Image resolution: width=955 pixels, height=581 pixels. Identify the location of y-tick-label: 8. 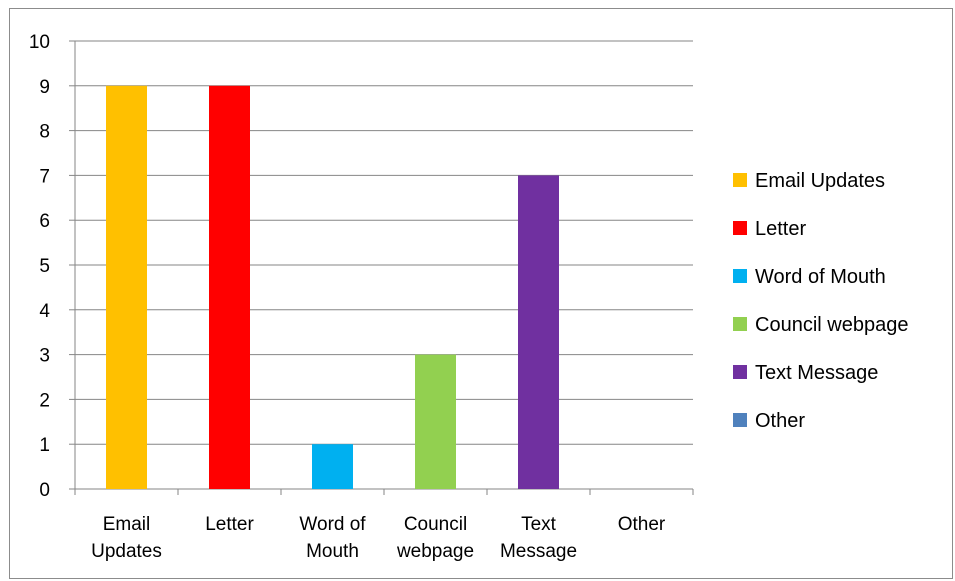
(44, 132).